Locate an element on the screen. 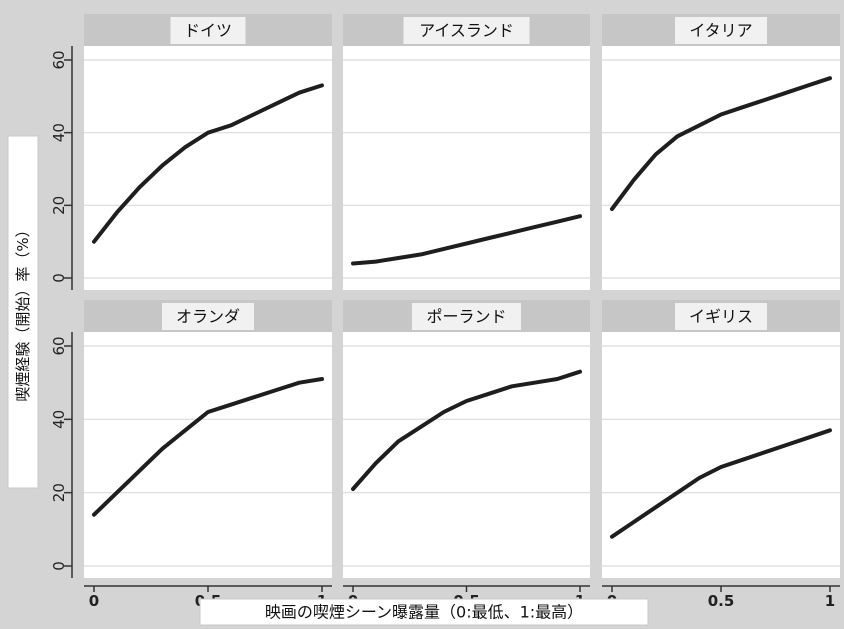 The height and width of the screenshot is (629, 844). y-axis-title: 喫煙経験（開始）率（%） is located at coordinates (23, 311).